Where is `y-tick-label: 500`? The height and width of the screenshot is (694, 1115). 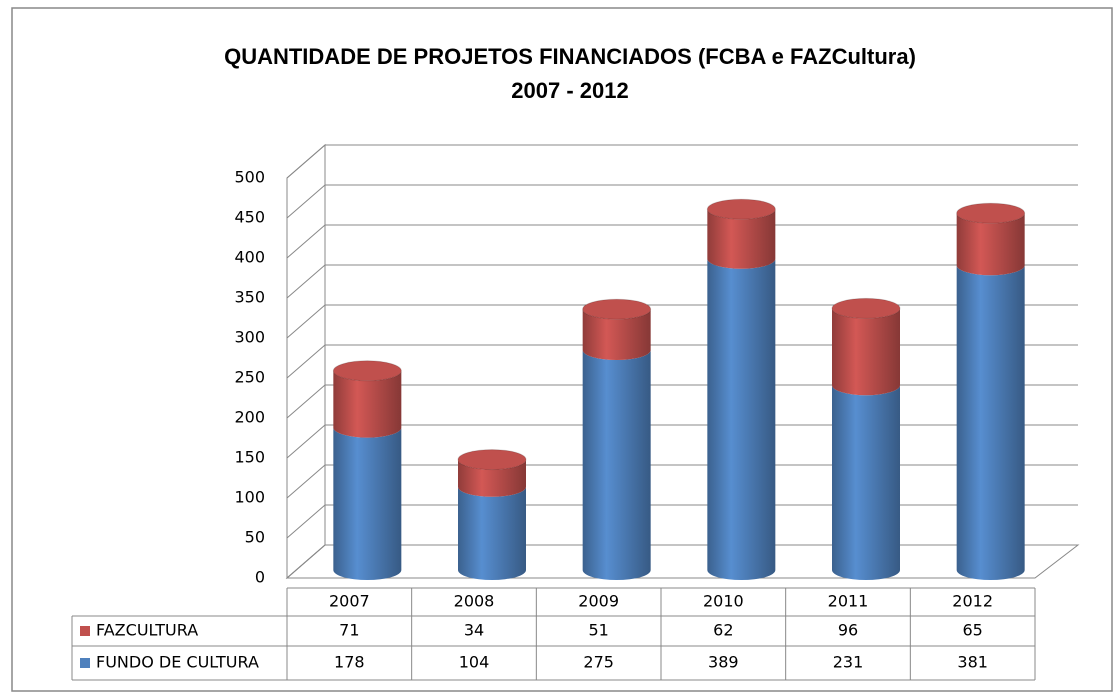 y-tick-label: 500 is located at coordinates (249, 177).